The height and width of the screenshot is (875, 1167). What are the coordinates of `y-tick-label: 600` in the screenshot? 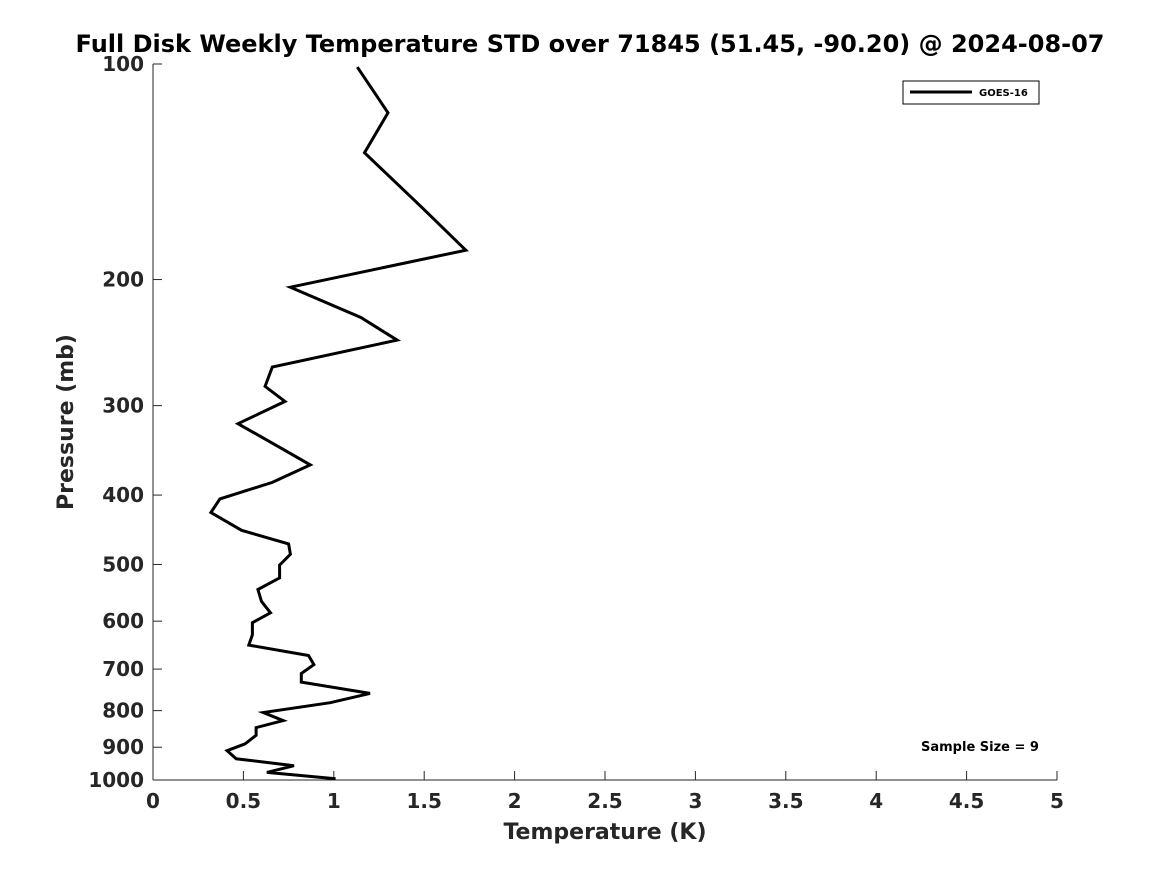 It's located at (123, 621).